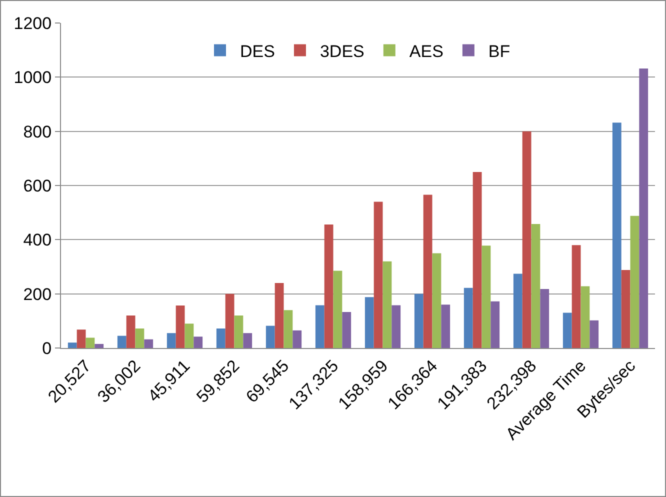 The width and height of the screenshot is (666, 497). I want to click on y-tick-label: 800, so click(37, 132).